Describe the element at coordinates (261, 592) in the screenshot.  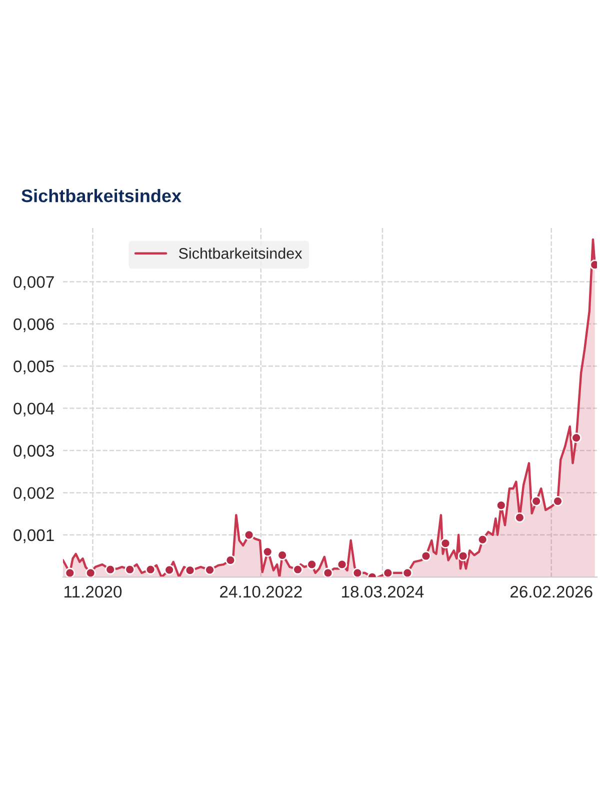
I see `x-tick-label: 24.10.2022` at that location.